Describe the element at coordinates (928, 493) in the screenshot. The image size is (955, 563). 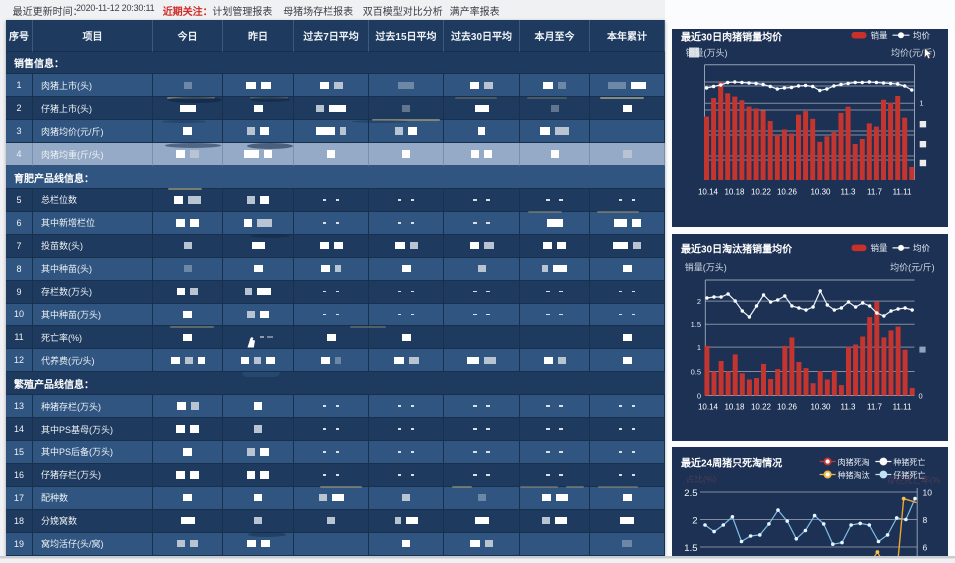
I see `svg-text: 10` at that location.